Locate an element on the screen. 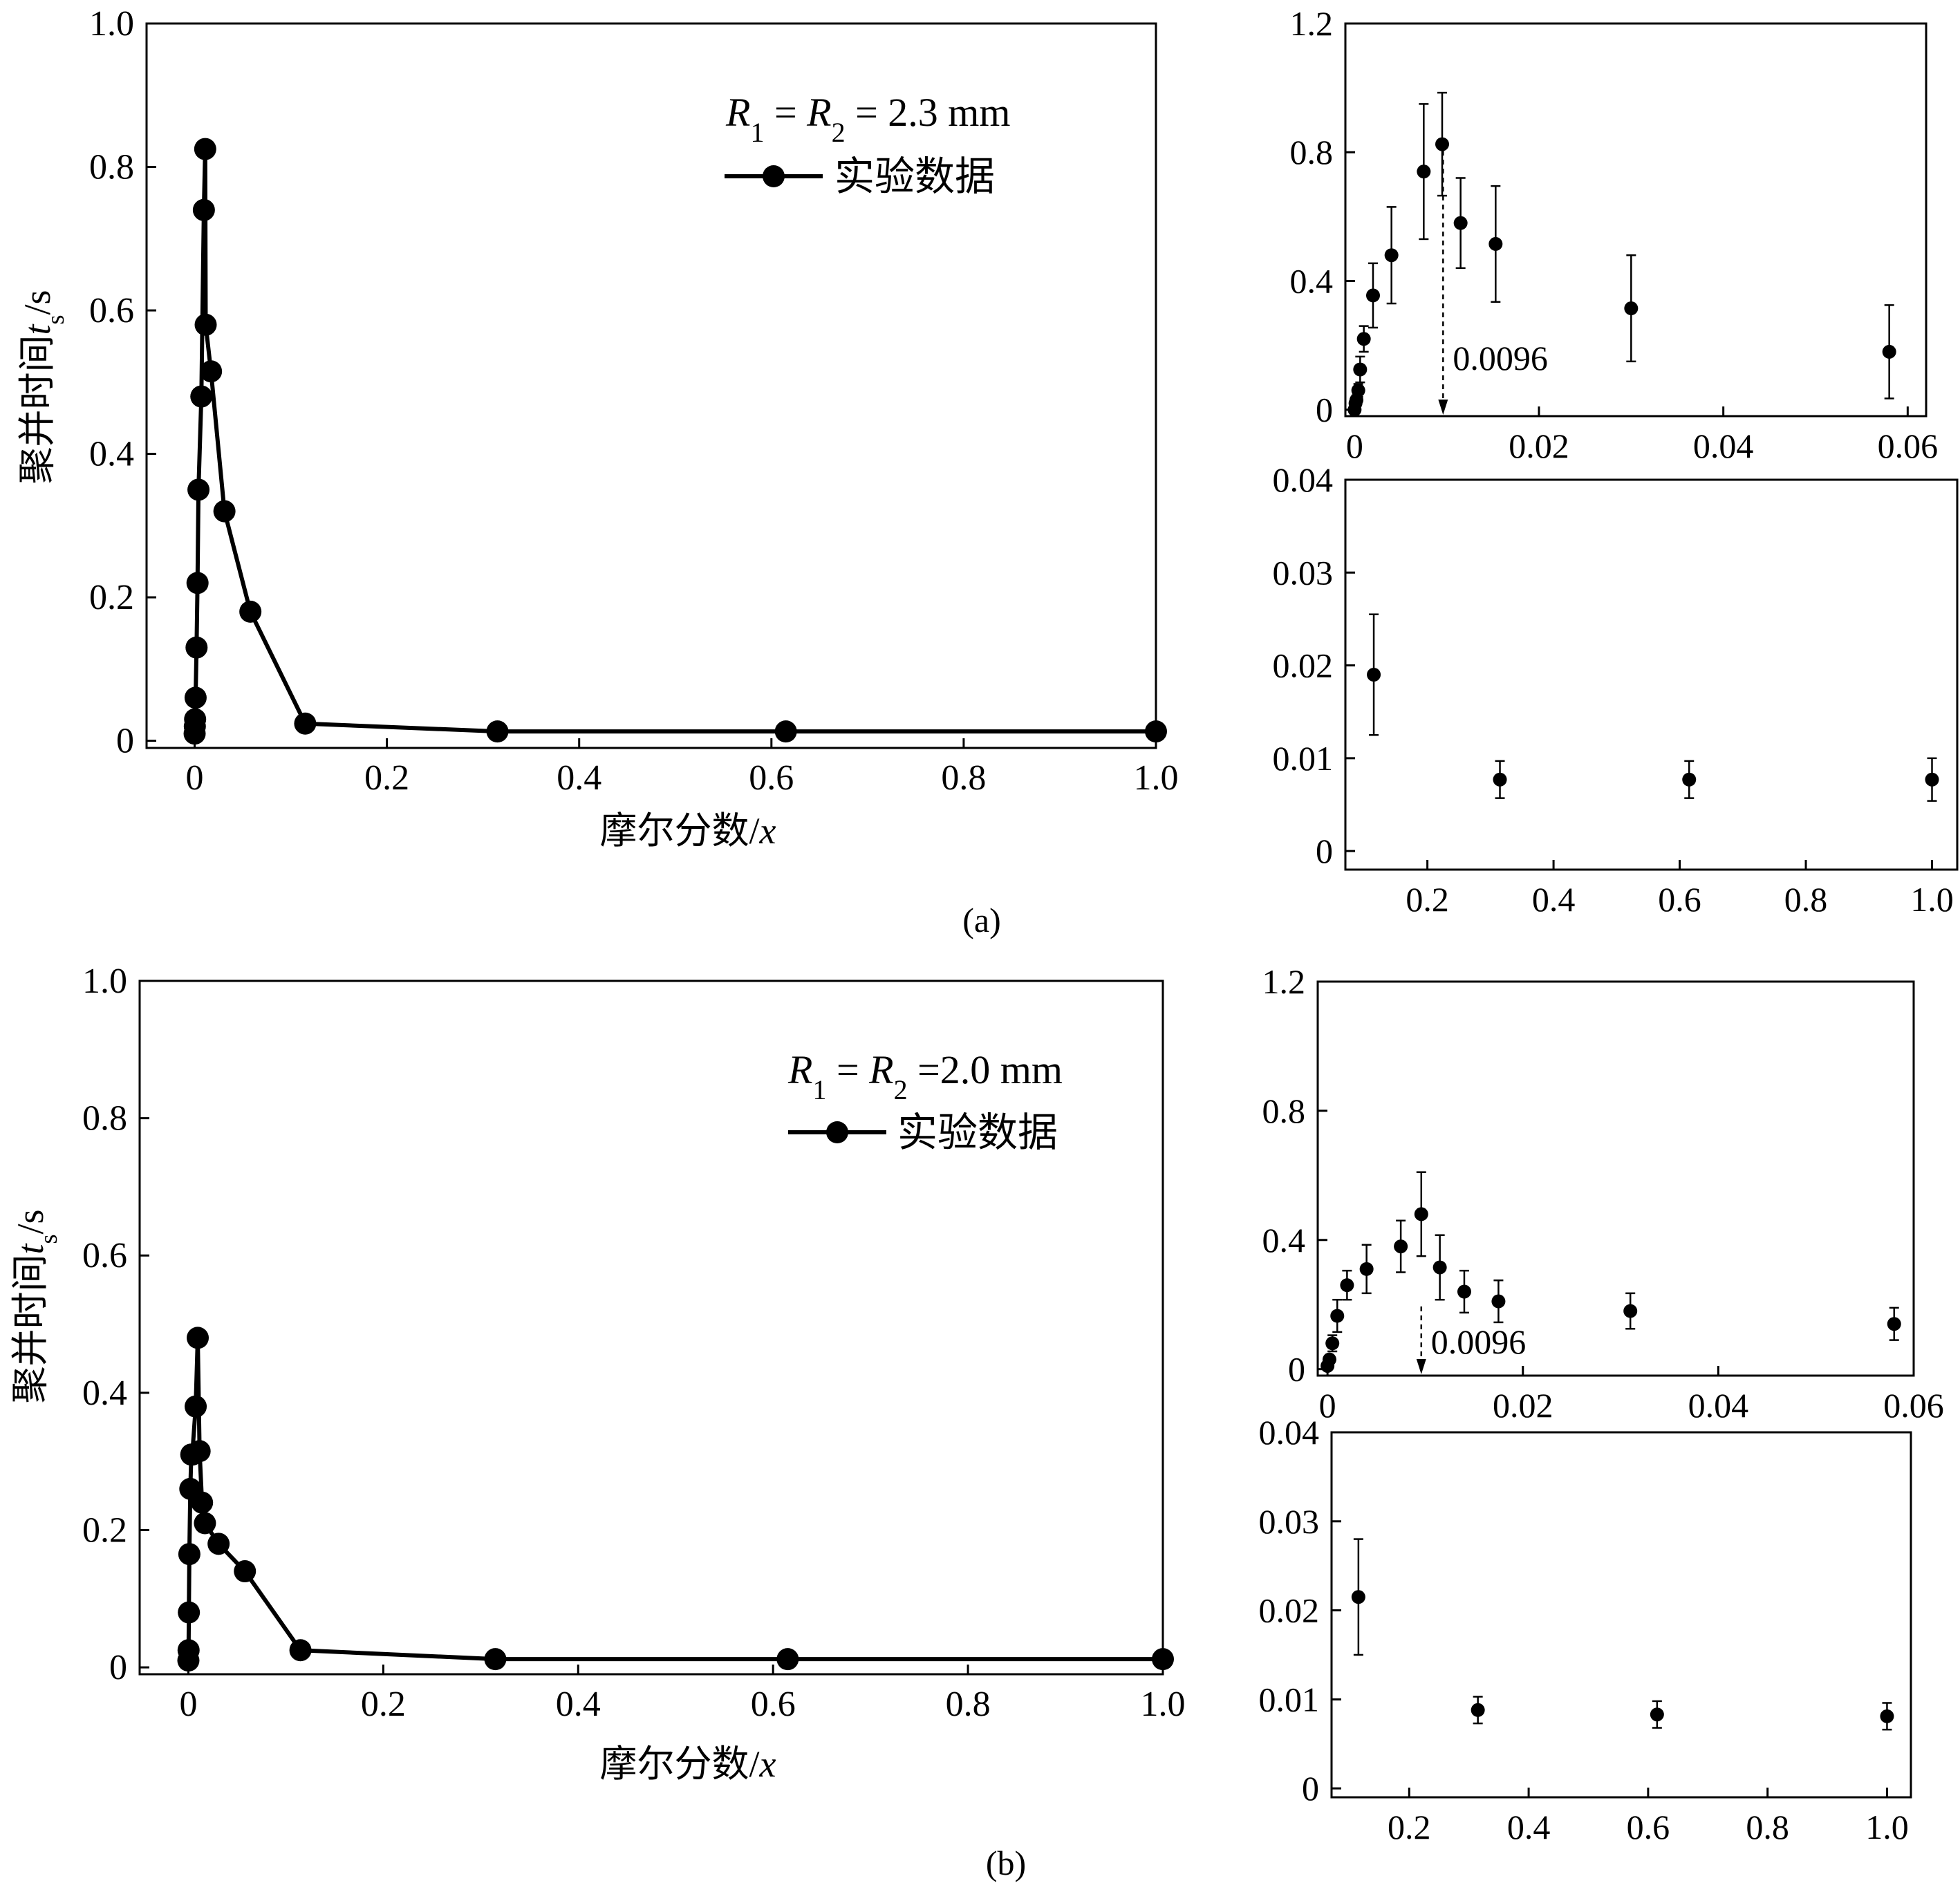  panel-b-y-tick-label: 0.6 is located at coordinates (104, 1255).